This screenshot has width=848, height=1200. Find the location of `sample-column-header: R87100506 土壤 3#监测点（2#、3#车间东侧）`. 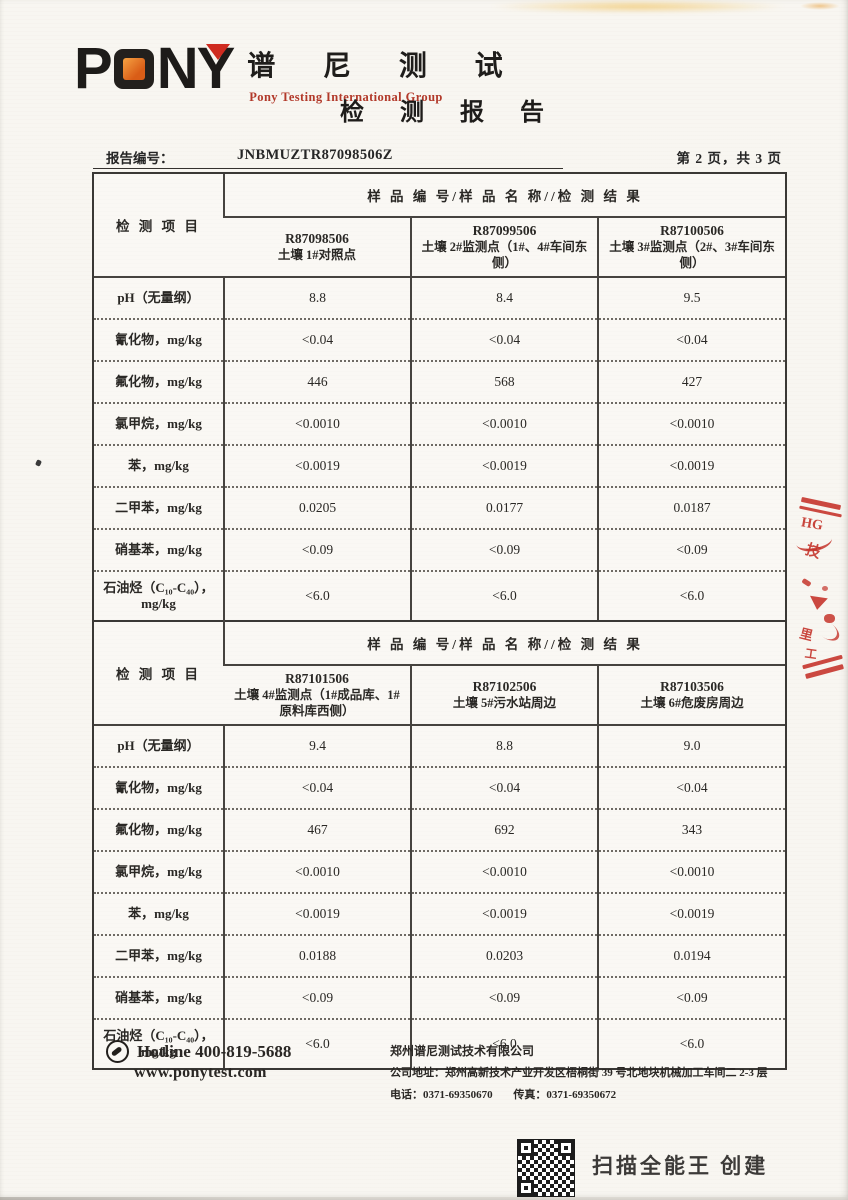

sample-column-header: R87100506 土壤 3#监测点（2#、3#车间东侧） is located at coordinates (691, 247).